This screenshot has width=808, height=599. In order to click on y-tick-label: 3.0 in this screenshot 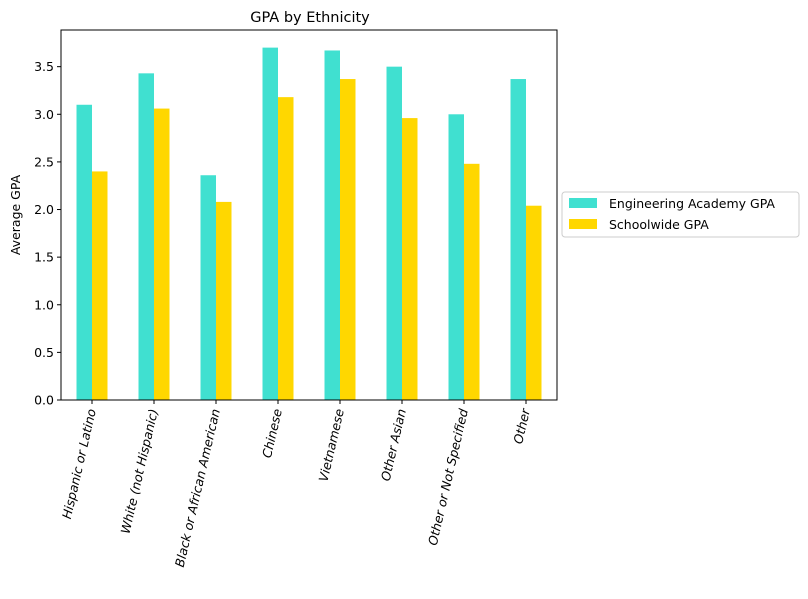, I will do `click(44, 114)`.